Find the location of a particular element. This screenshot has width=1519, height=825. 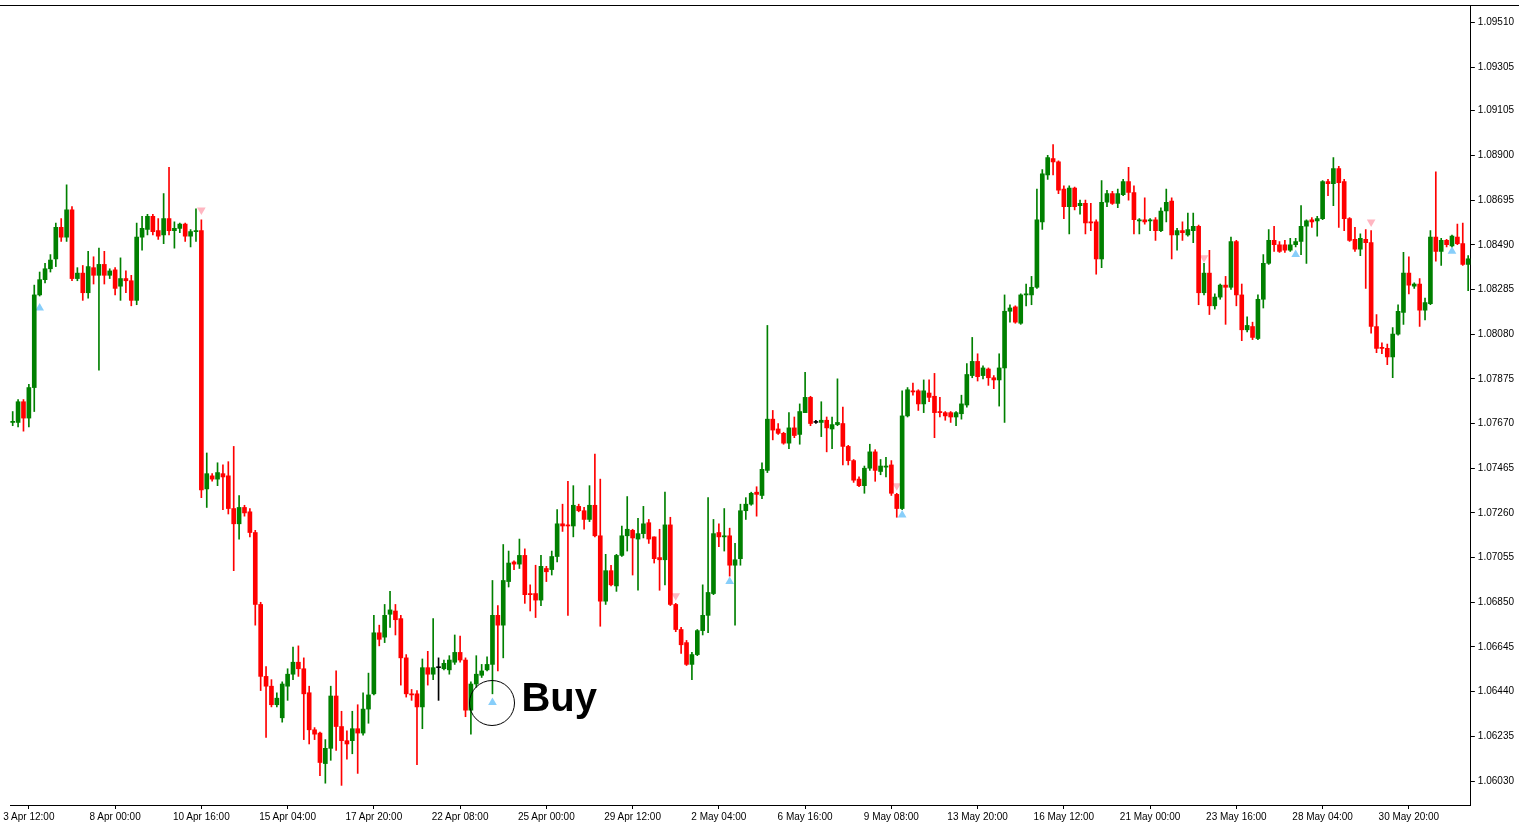

x-tick-label: 10 Apr 16:00 is located at coordinates (202, 816).